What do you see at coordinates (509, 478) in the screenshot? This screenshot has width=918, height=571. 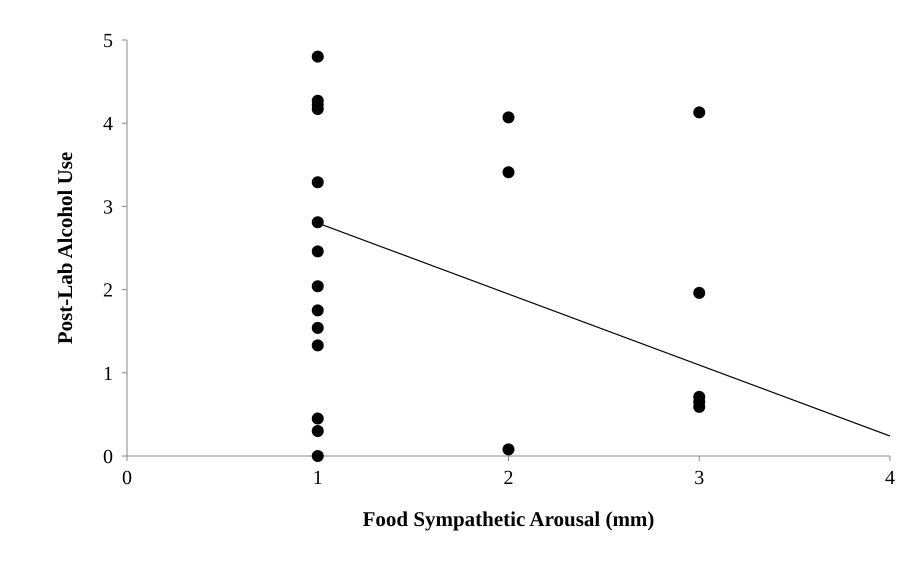 I see `x-tick-label: 2` at bounding box center [509, 478].